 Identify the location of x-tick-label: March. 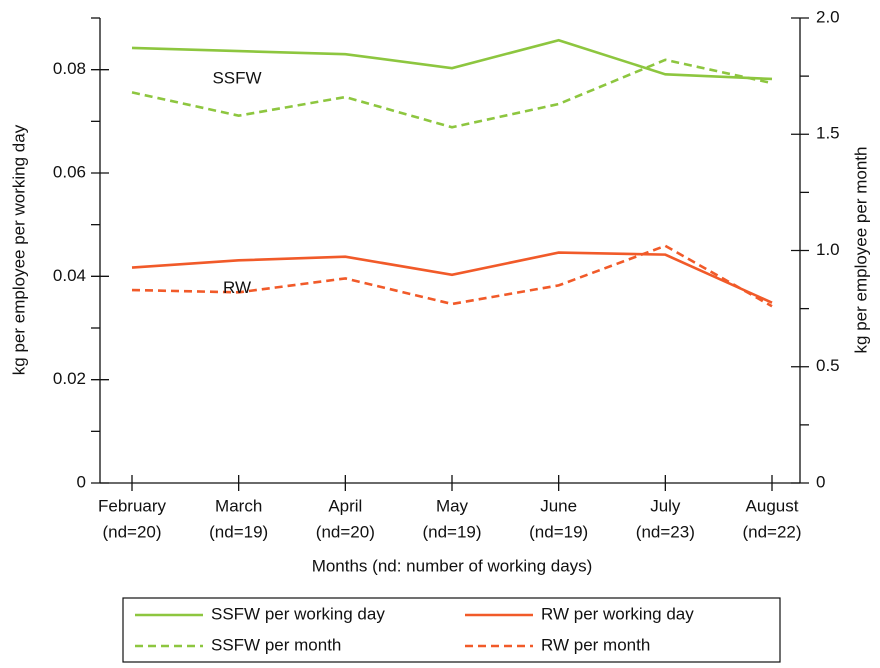
(238, 505).